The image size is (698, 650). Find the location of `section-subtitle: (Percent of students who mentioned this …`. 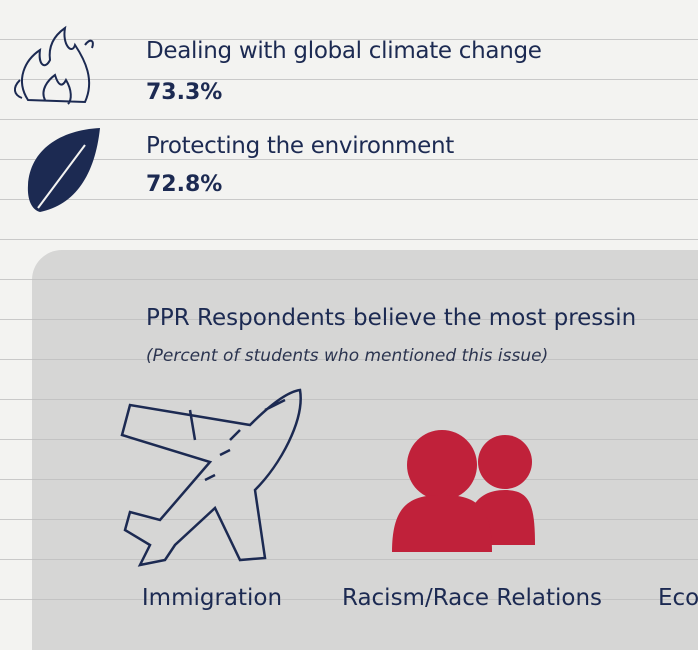

section-subtitle: (Percent of students who mentioned this … is located at coordinates (347, 356).